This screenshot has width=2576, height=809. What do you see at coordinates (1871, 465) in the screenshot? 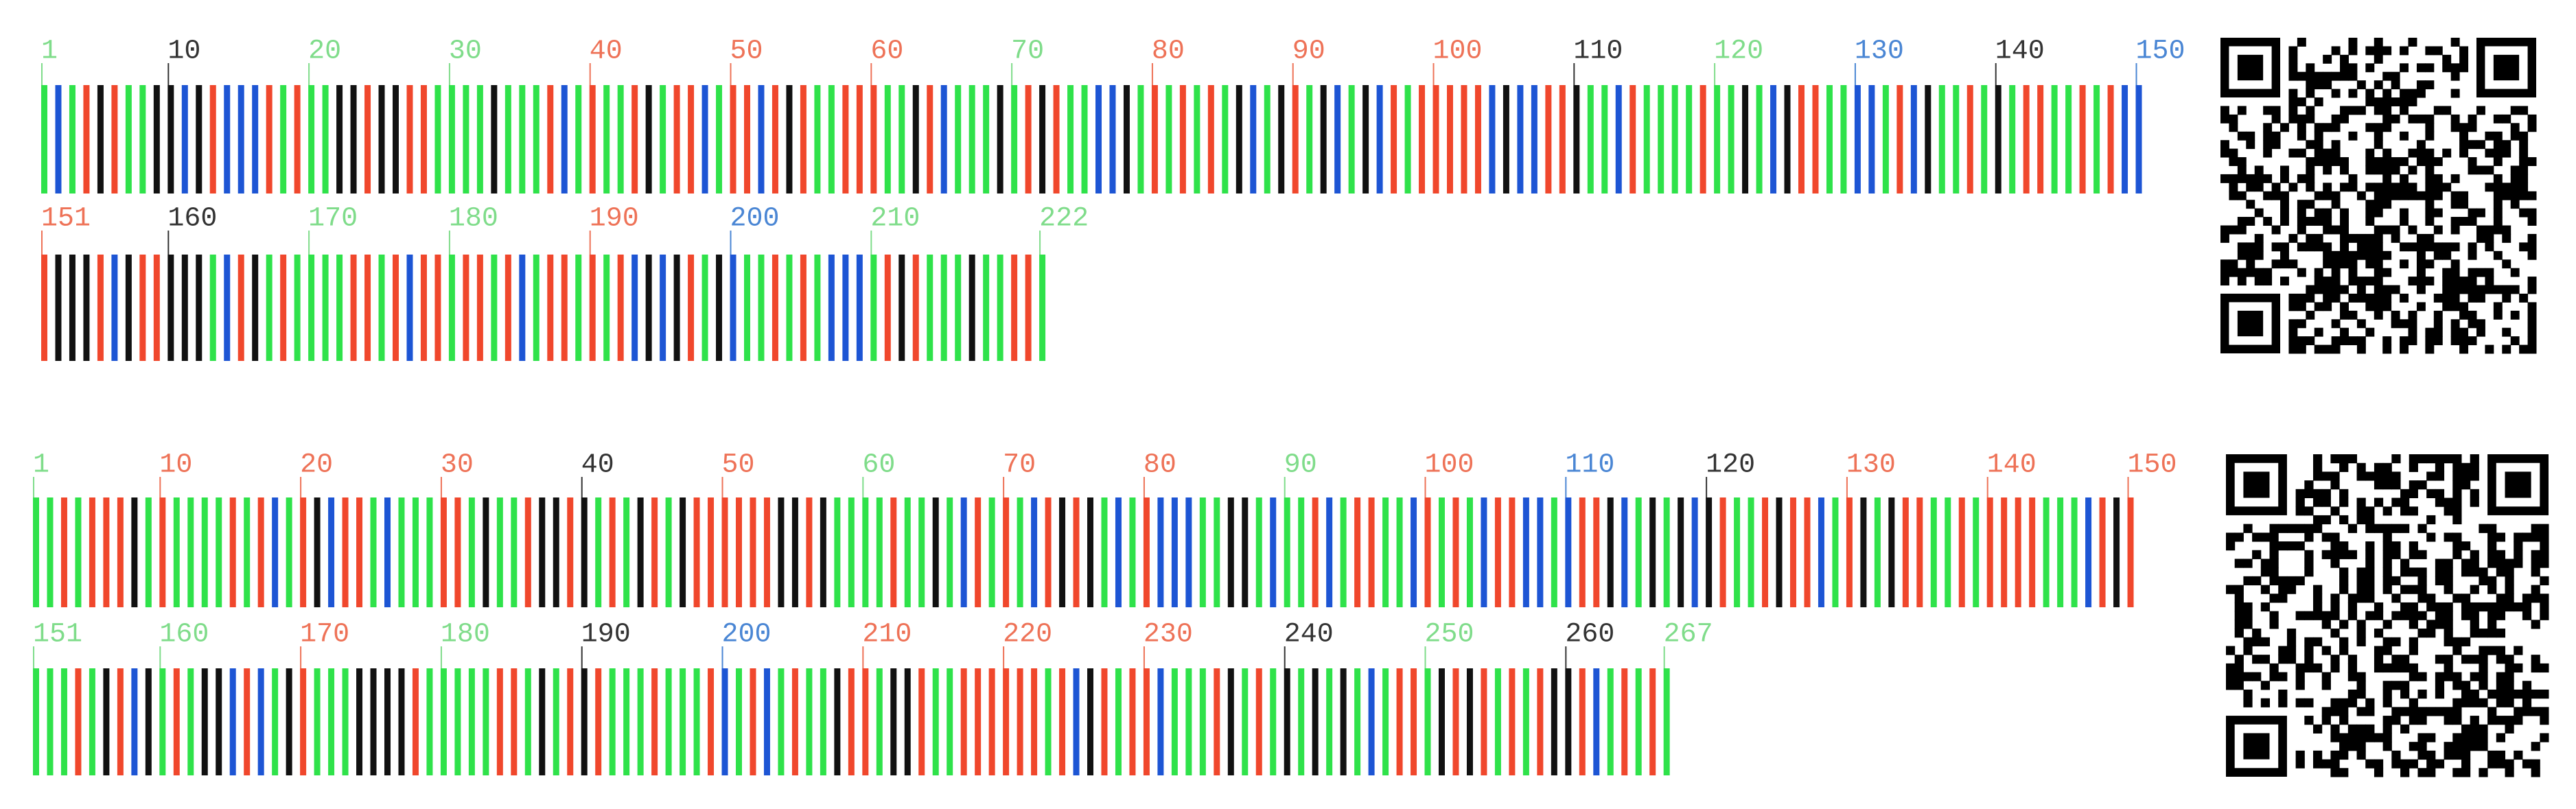
I see `position-label: 130` at bounding box center [1871, 465].